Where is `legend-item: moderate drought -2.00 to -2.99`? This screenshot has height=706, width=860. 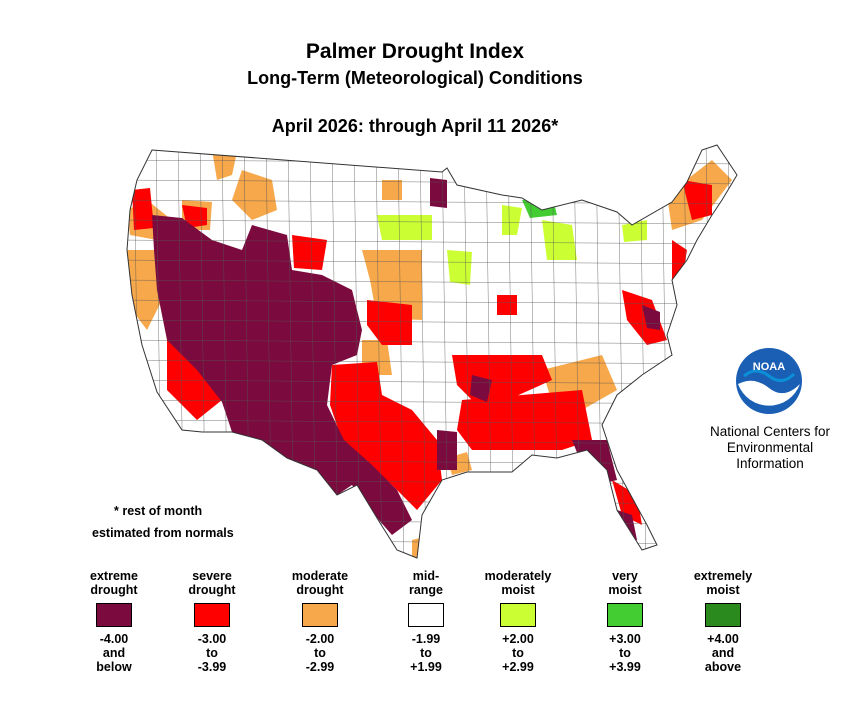 legend-item: moderate drought -2.00 to -2.99 is located at coordinates (320, 621).